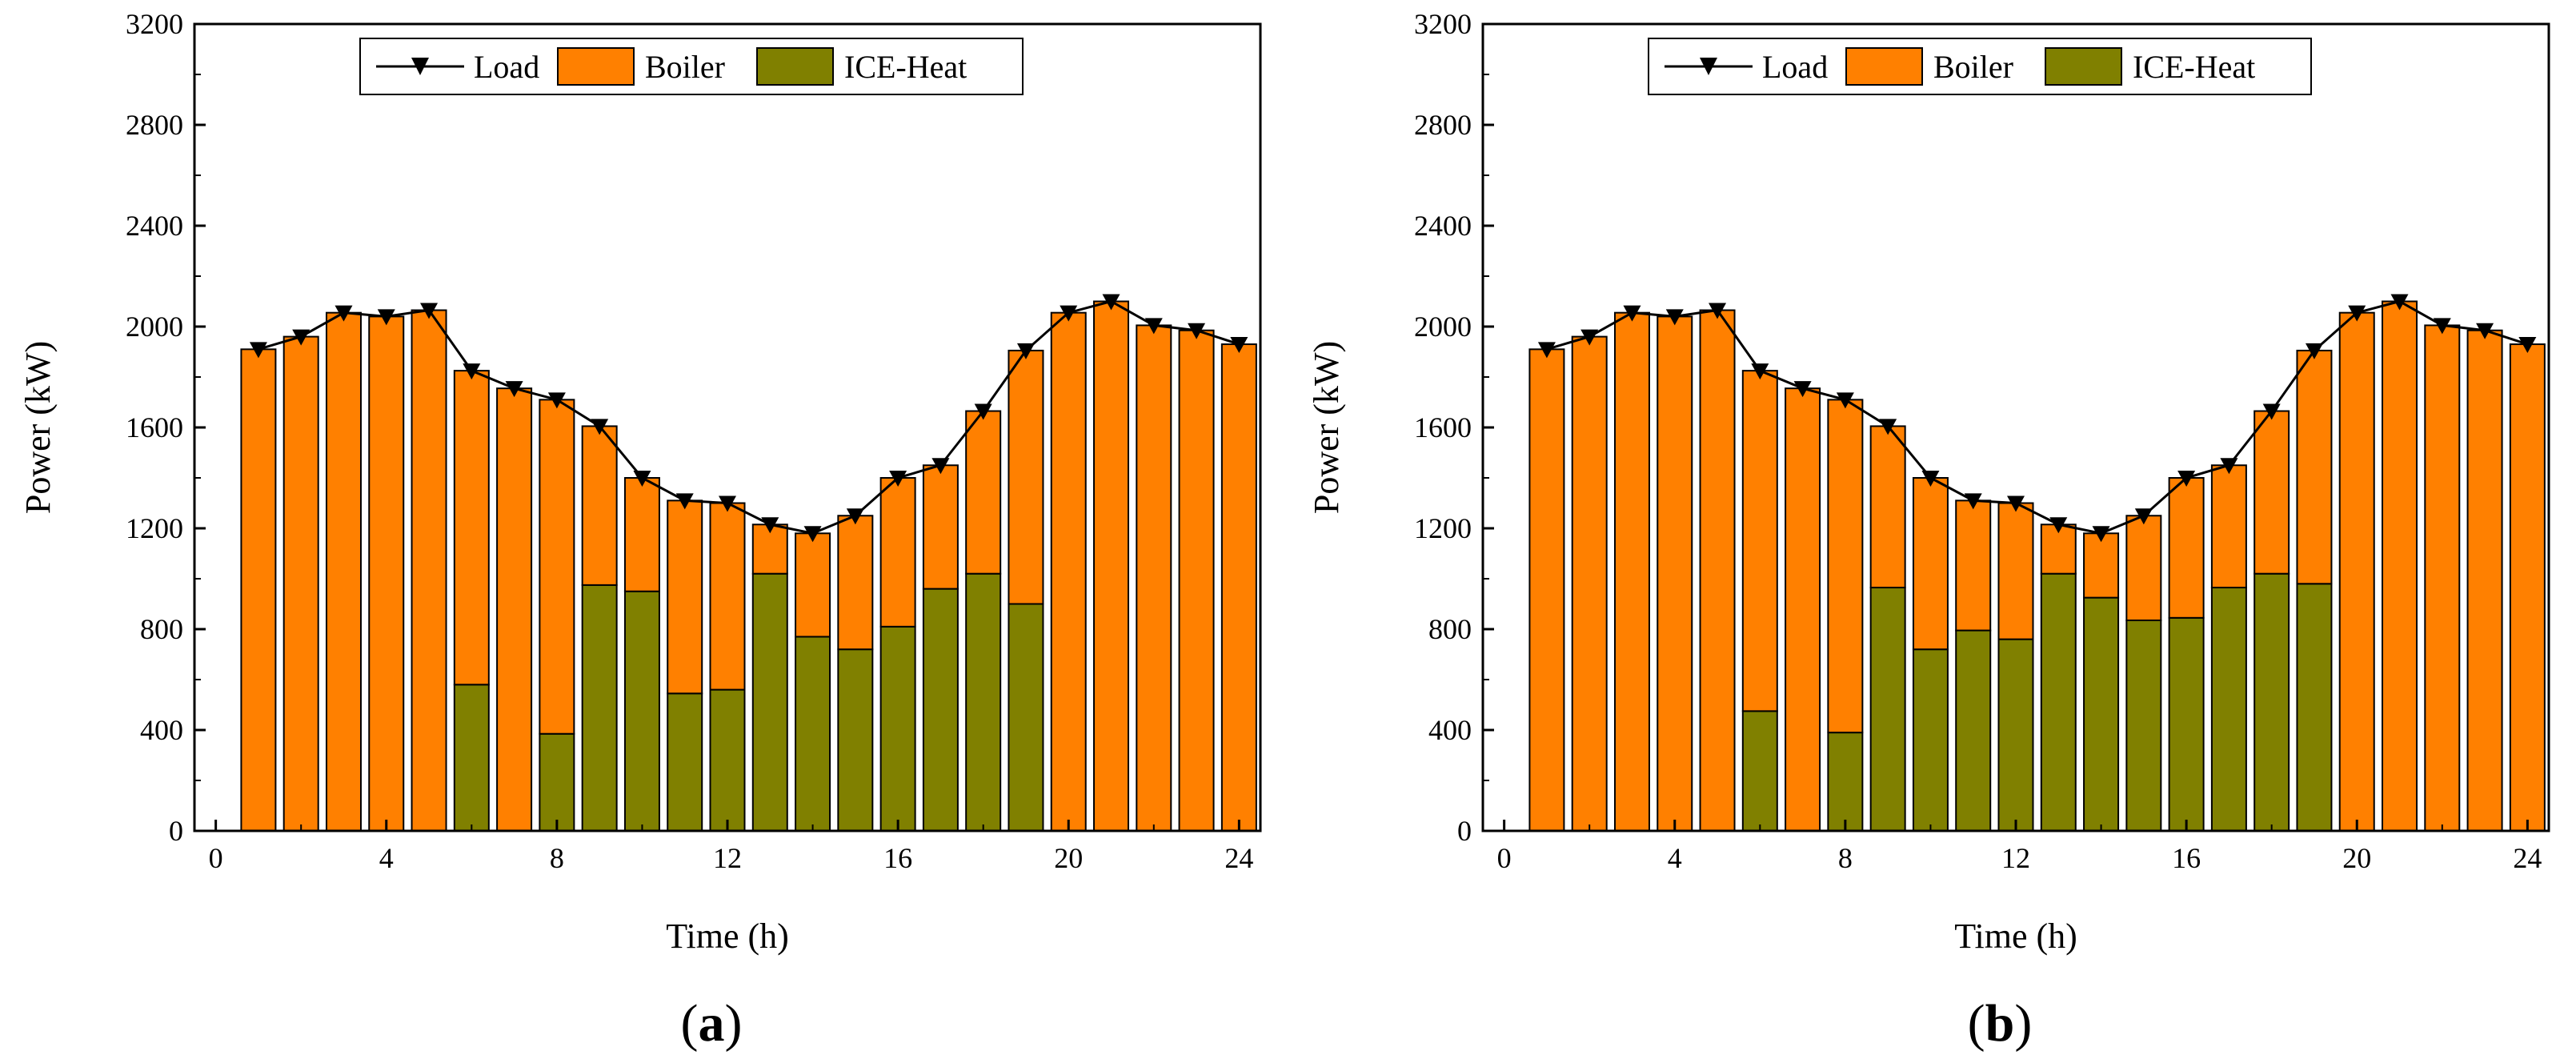 Image resolution: width=2576 pixels, height=1055 pixels. I want to click on x-tick-label: 0, so click(216, 858).